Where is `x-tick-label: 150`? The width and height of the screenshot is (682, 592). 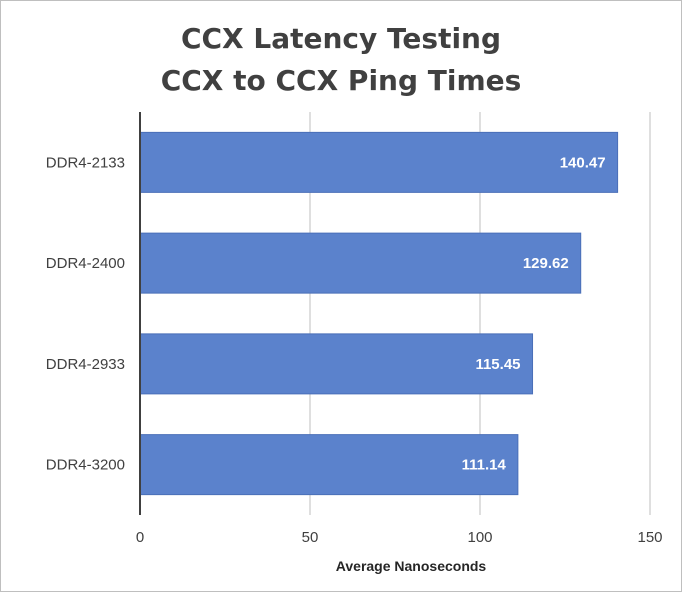 x-tick-label: 150 is located at coordinates (649, 537).